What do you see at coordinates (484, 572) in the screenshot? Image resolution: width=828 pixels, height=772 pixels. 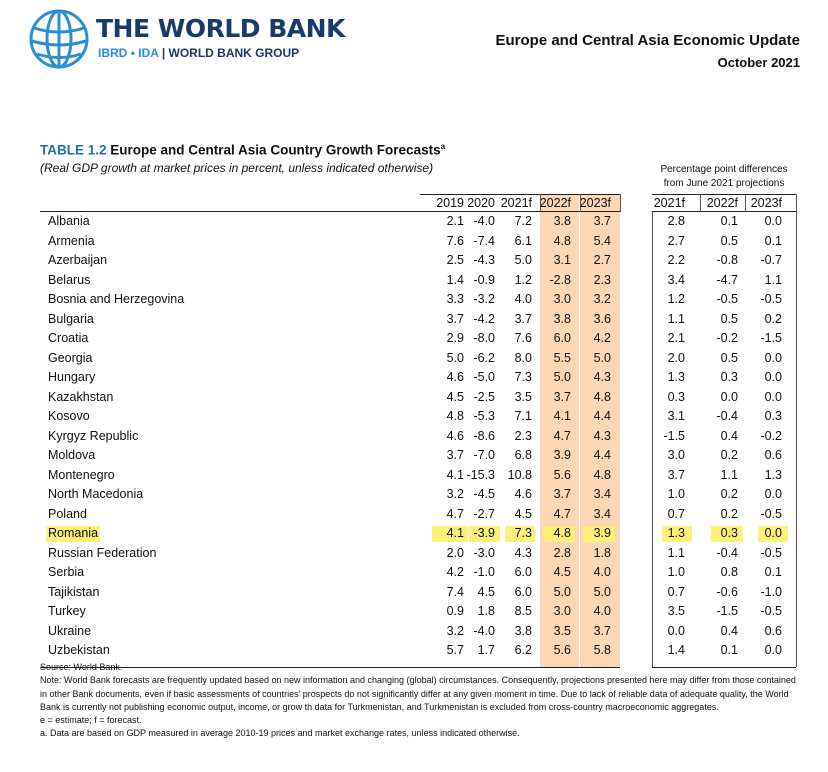 I see `growth-value: -1.0` at bounding box center [484, 572].